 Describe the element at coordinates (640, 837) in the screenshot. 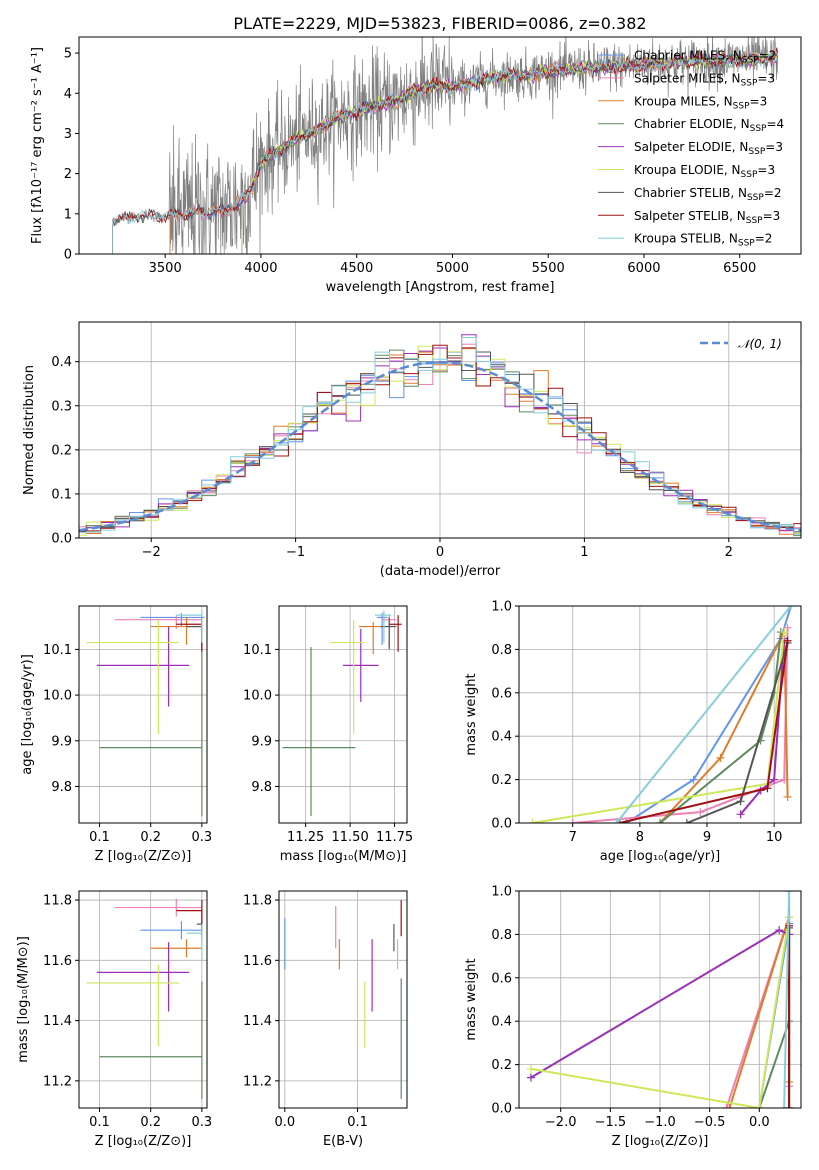

I see `x-tick-label: 8` at that location.